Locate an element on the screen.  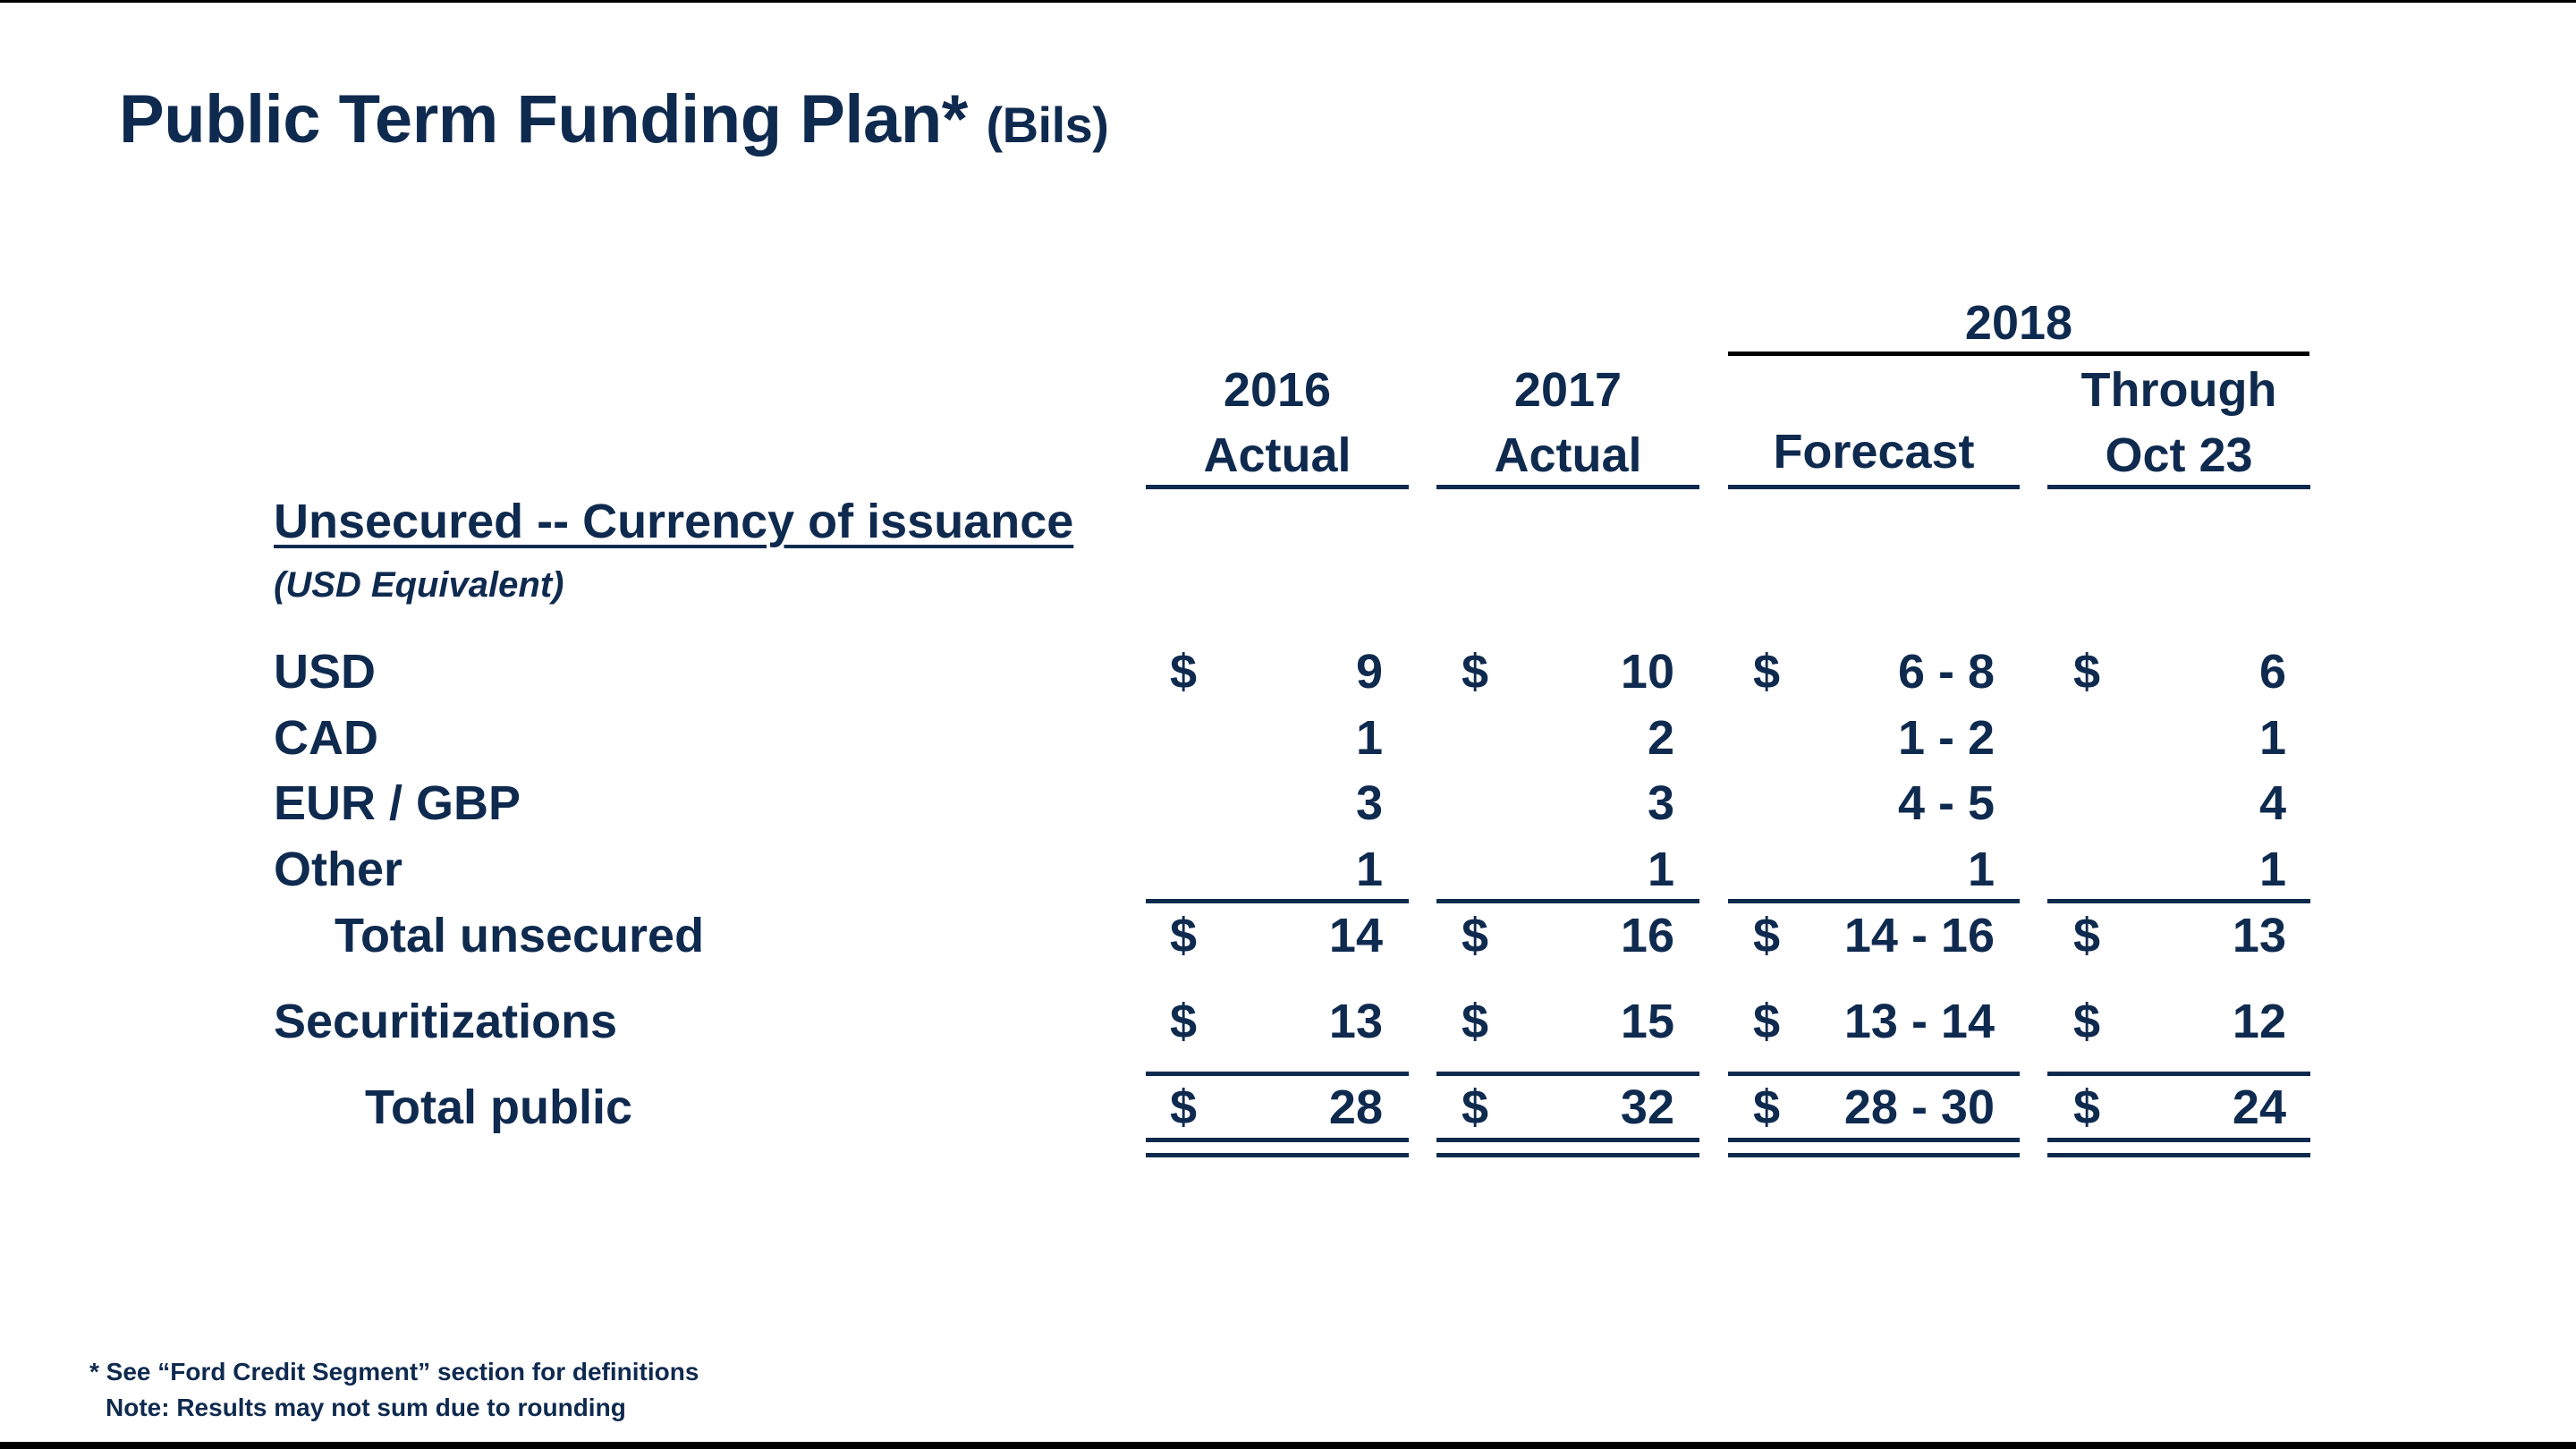
col-through-line1: Through is located at coordinates (2178, 390).